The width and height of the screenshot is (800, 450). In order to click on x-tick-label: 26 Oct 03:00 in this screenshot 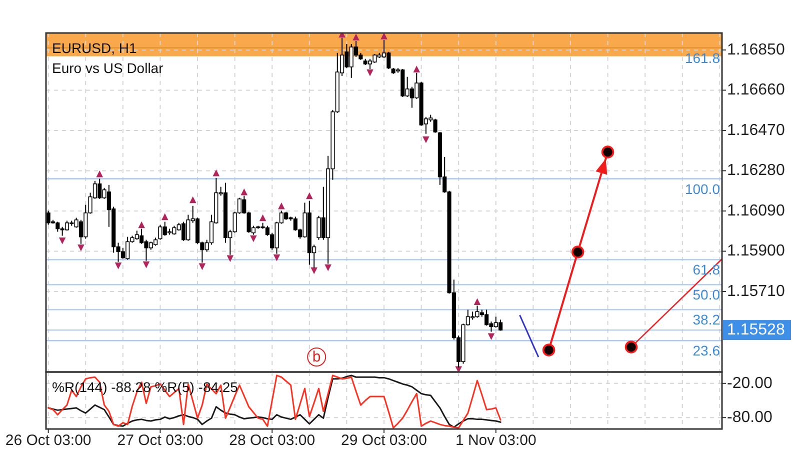, I will do `click(48, 440)`.